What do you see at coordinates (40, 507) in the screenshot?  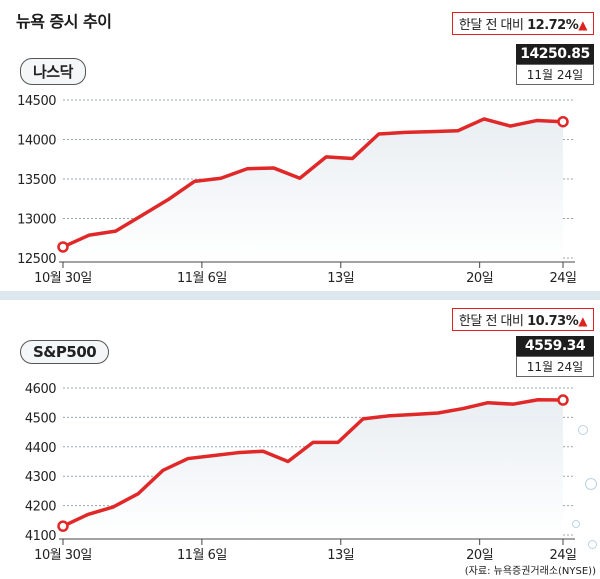 I see `y-tick-label: 4200` at bounding box center [40, 507].